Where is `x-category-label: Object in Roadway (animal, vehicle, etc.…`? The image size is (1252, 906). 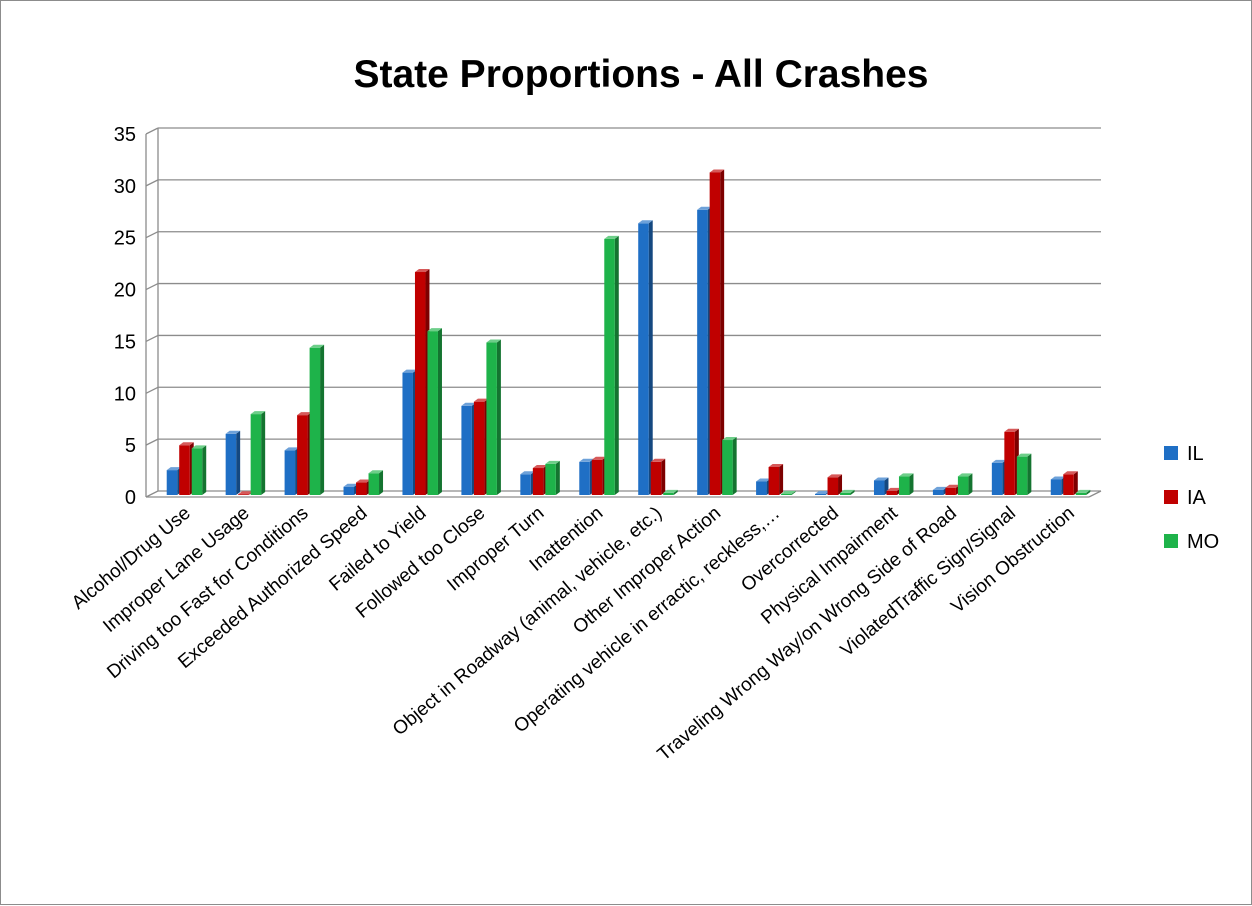 x-category-label: Object in Roadway (animal, vehicle, etc.… is located at coordinates (527, 621).